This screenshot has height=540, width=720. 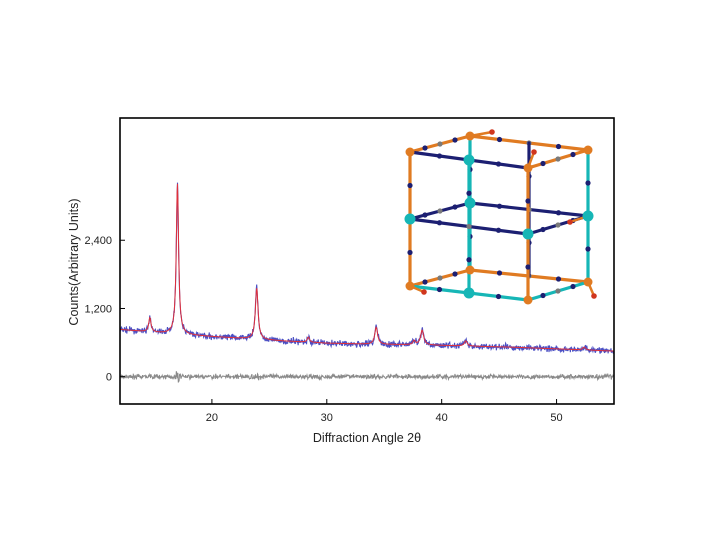 I want to click on y-tick-label: 0, so click(x=109, y=378).